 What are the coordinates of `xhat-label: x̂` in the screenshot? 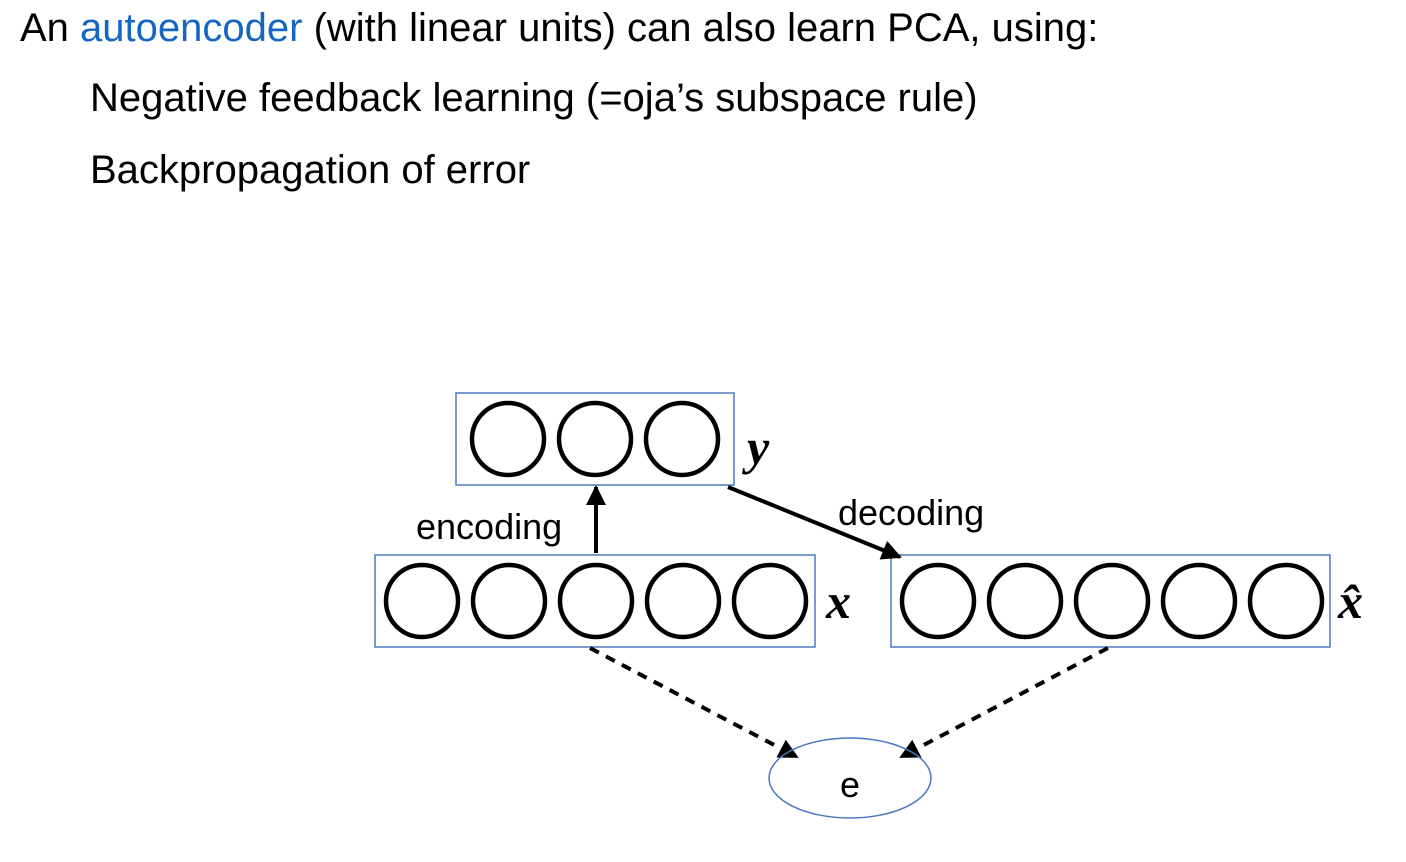 It's located at (1350, 601).